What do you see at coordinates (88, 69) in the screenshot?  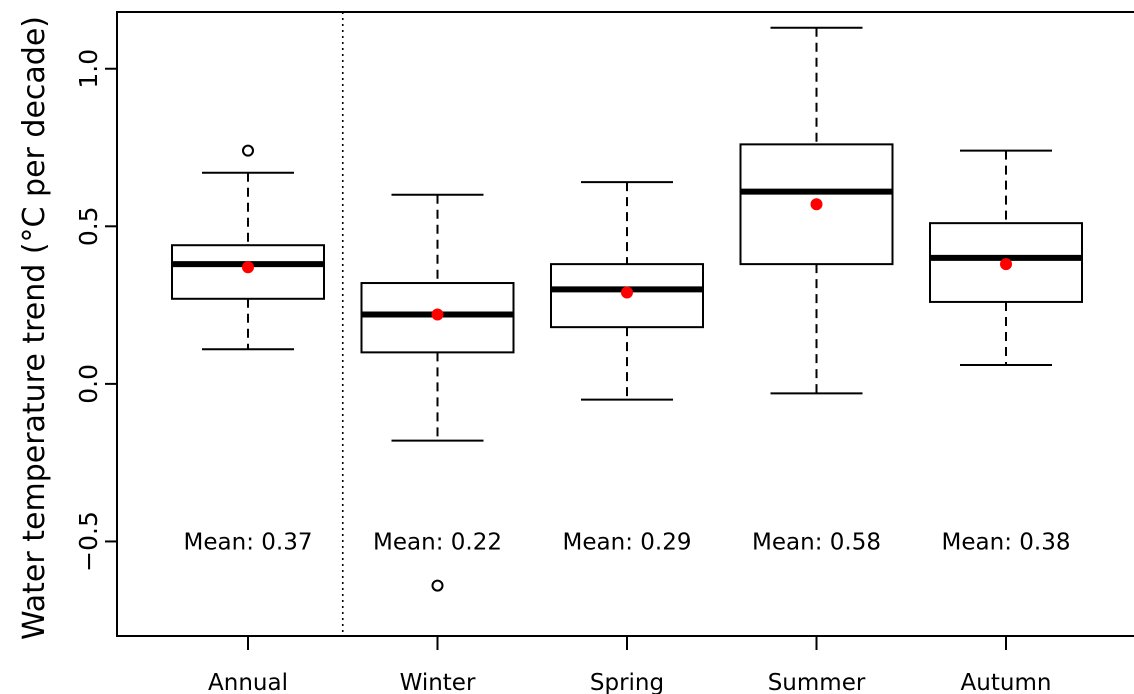 I see `y-tick-label: 1.0` at bounding box center [88, 69].